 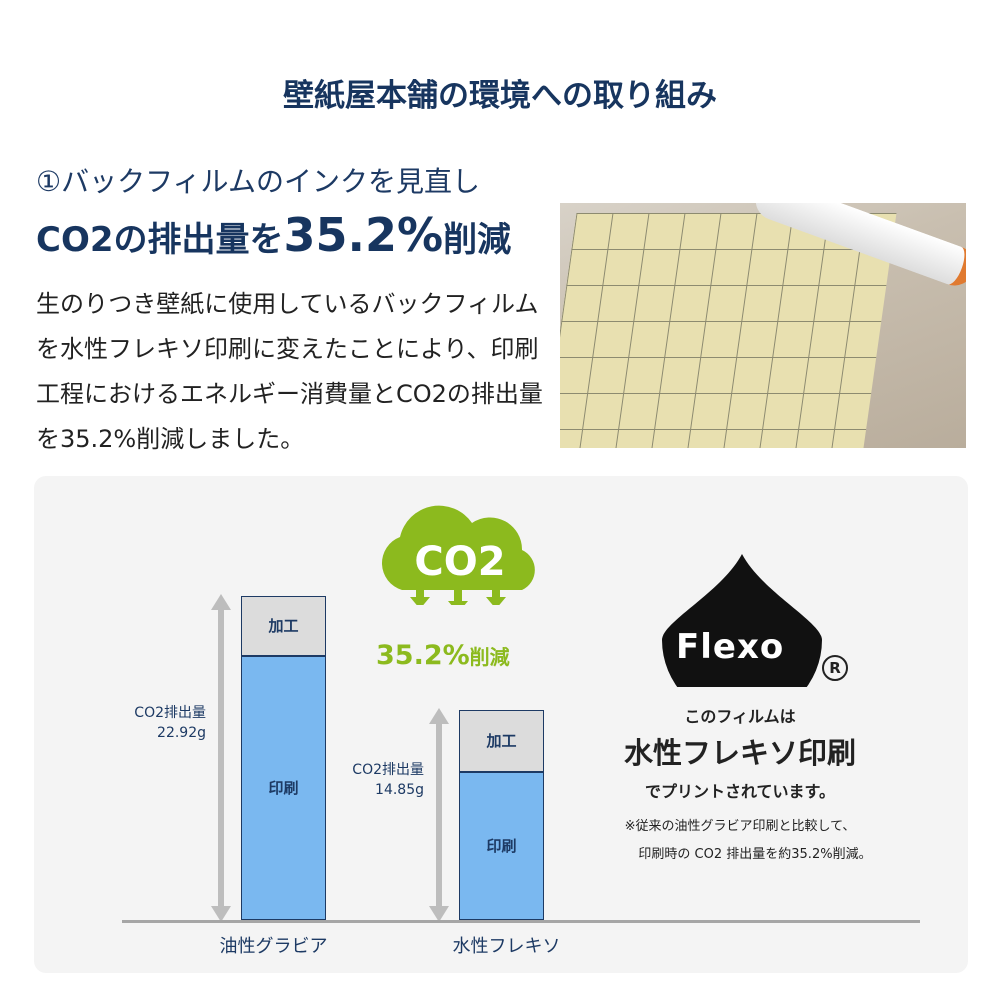 I want to click on backfilm-image, so click(x=728, y=330).